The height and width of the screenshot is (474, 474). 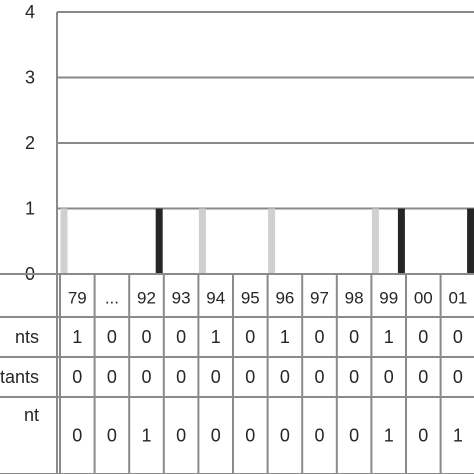 What do you see at coordinates (146, 298) in the screenshot?
I see `x-tick-label: 92` at bounding box center [146, 298].